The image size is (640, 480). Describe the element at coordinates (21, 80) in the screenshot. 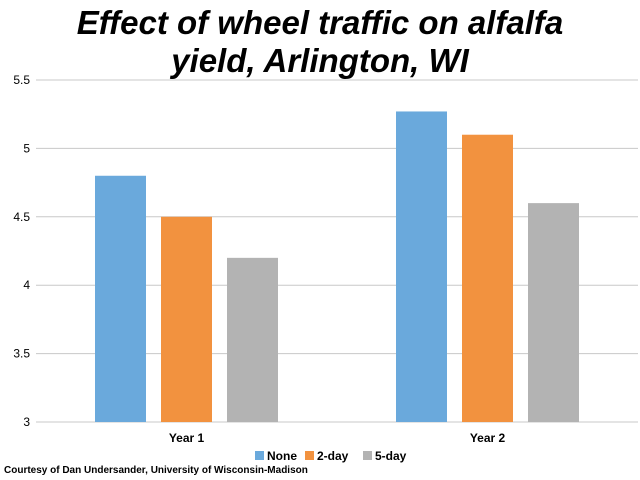

I see `y-tick-label: 5.5` at that location.